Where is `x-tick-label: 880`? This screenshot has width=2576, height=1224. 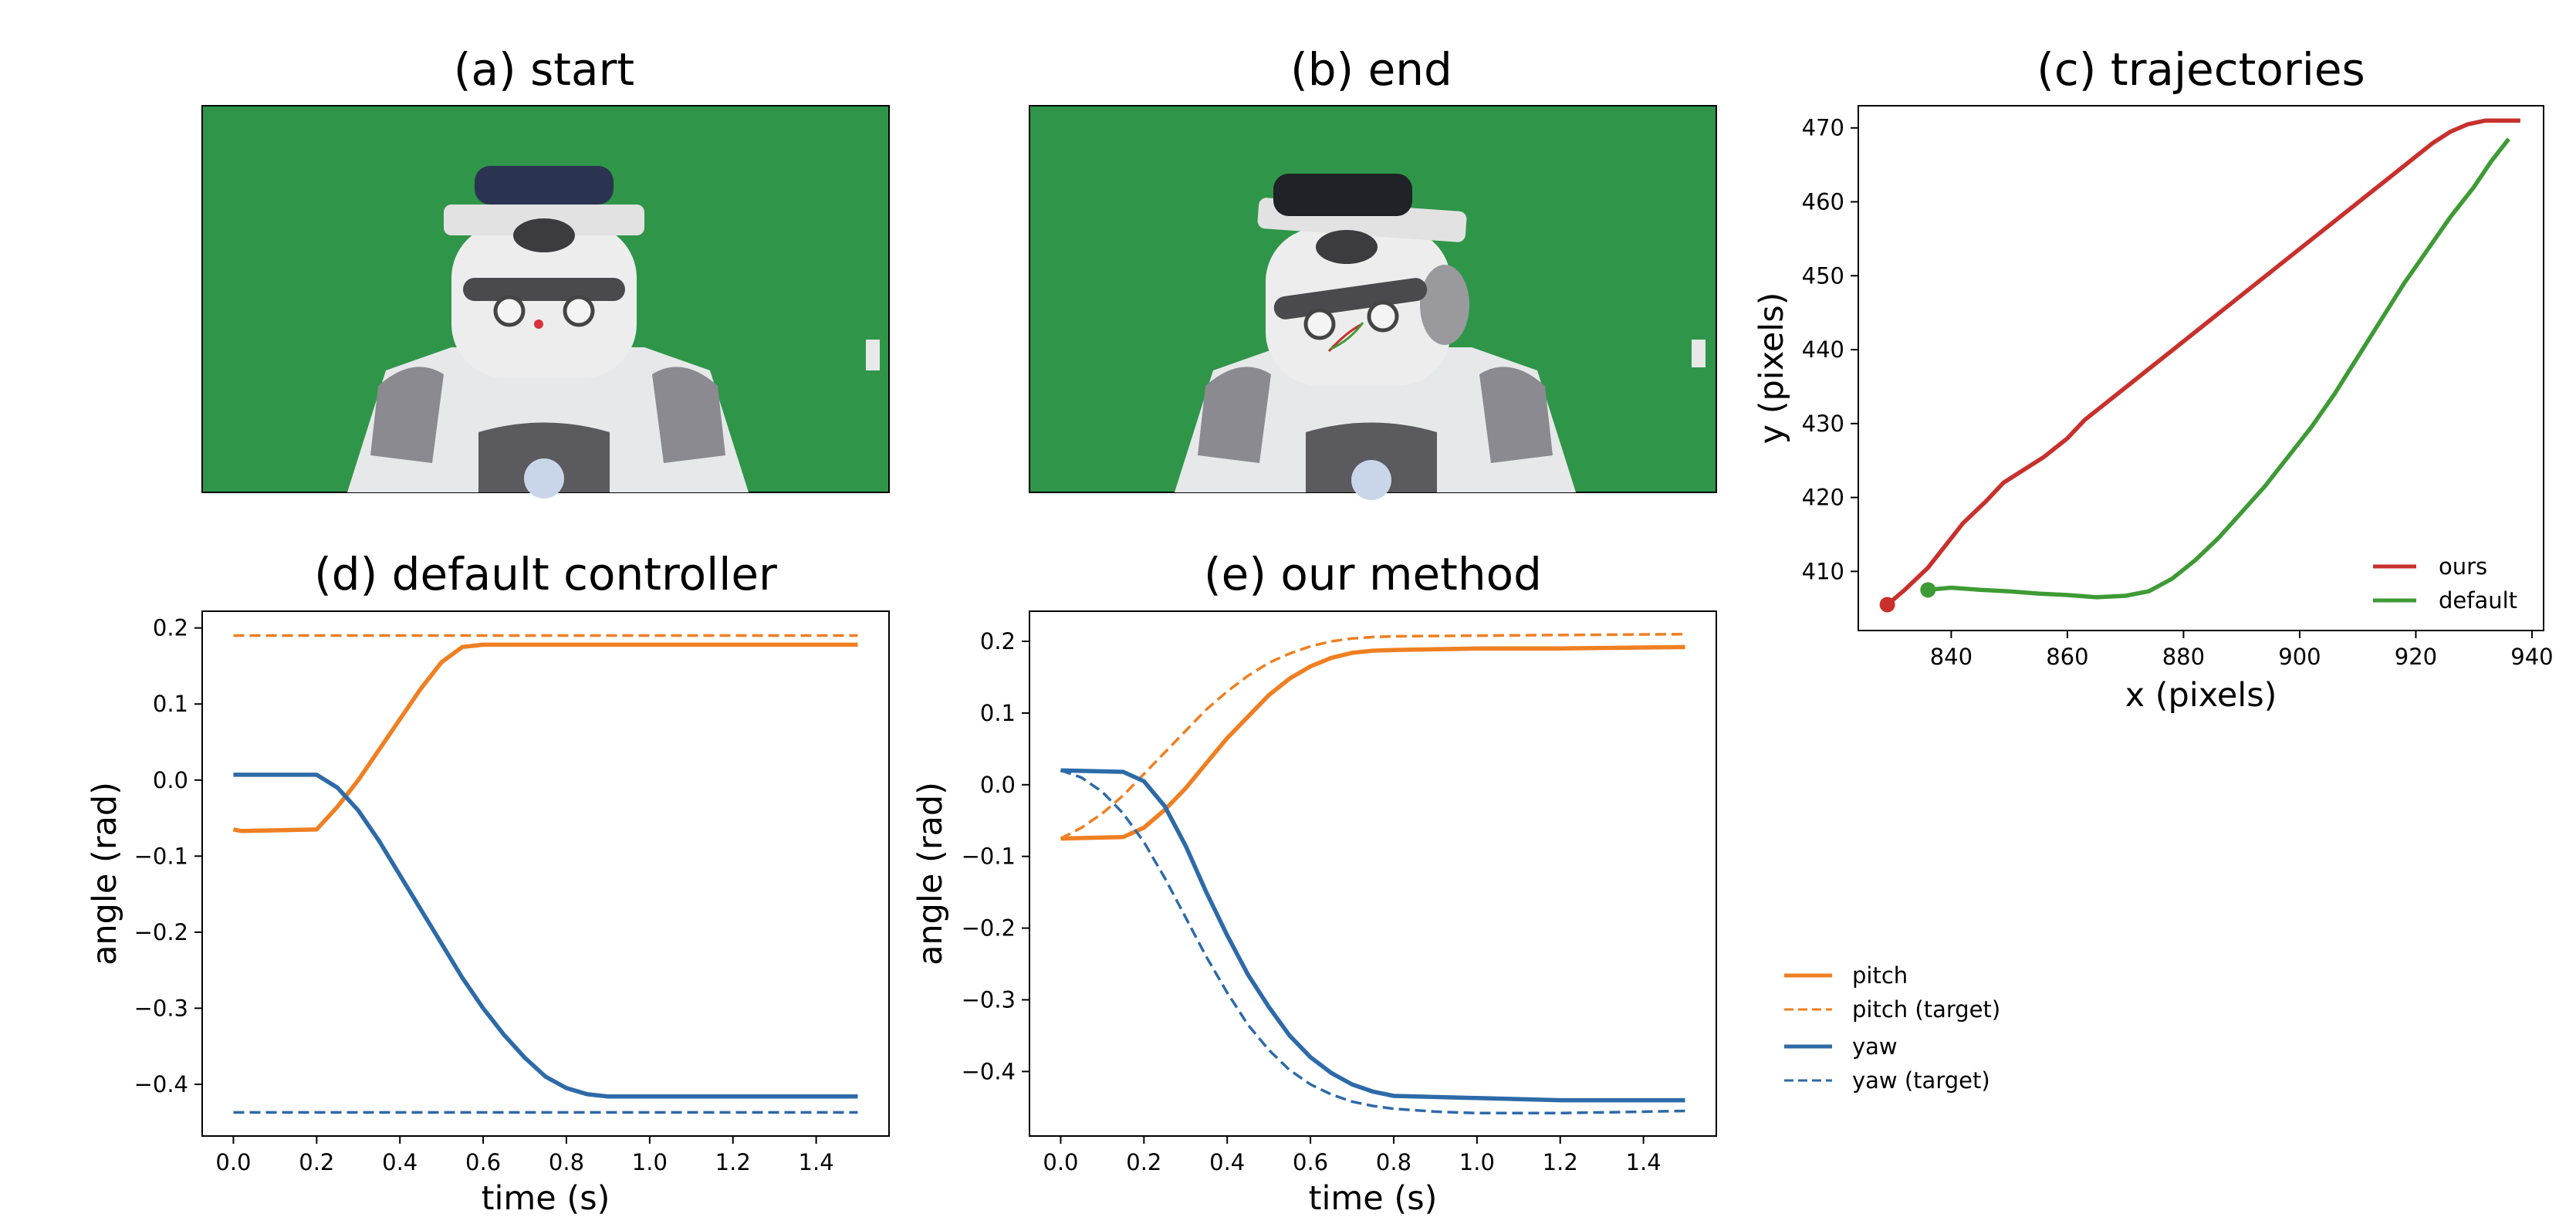 x-tick-label: 880 is located at coordinates (2183, 657).